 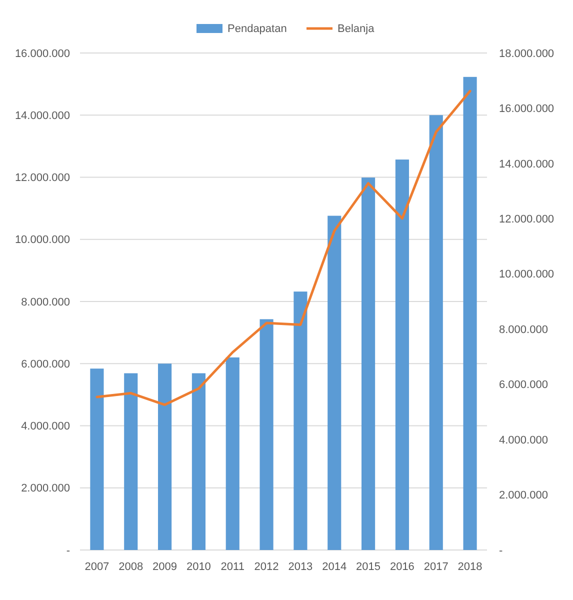 I want to click on x-tick-label: 2010, so click(x=198, y=567).